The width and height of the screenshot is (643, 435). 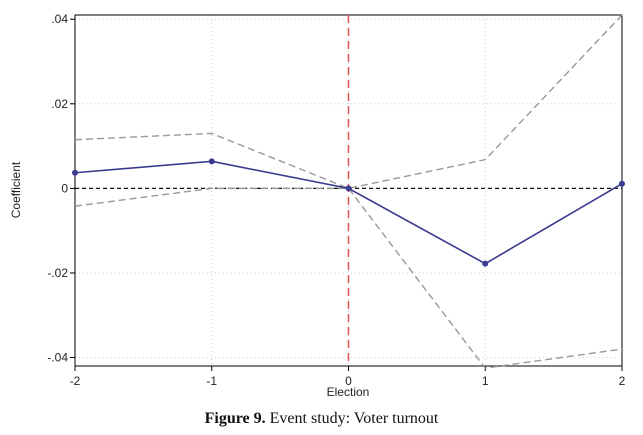 I want to click on x-axis-label: Election, so click(x=348, y=392).